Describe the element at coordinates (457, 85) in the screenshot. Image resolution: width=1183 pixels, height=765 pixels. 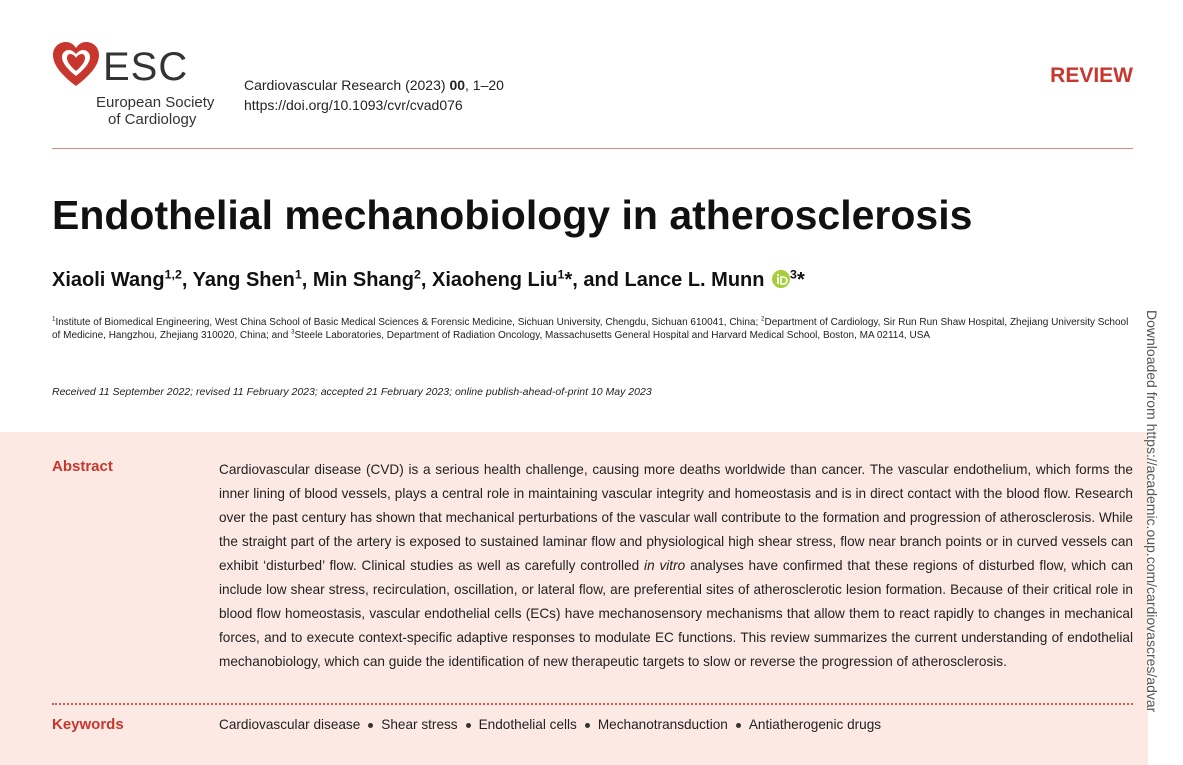
I see `citation-volume: 00` at that location.